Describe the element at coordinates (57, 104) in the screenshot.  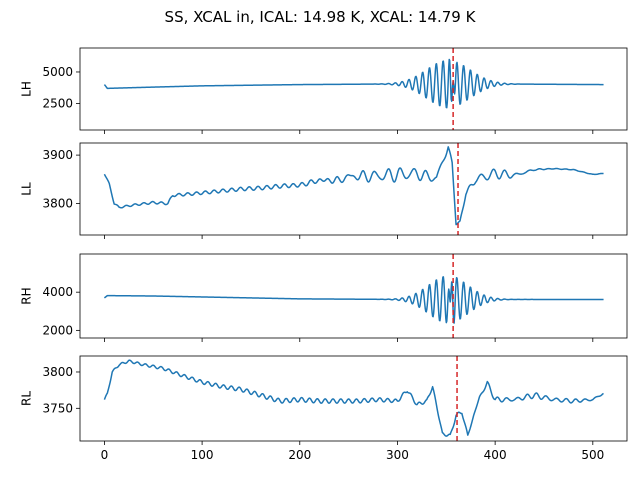
I see `y-tick-label: 2500` at that location.